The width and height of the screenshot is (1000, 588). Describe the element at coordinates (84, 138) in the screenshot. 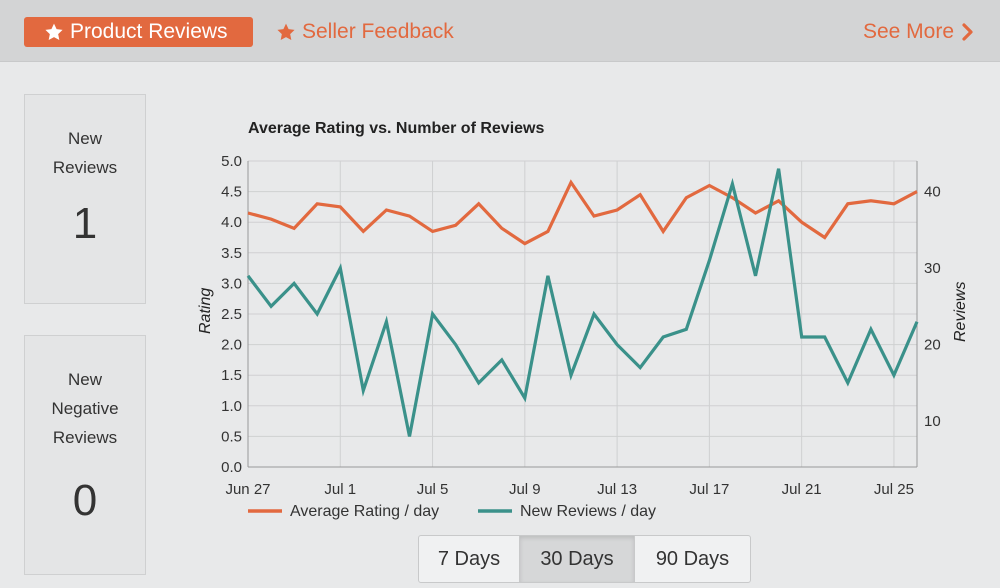

I see `new-reviews-label-line1: New` at that location.